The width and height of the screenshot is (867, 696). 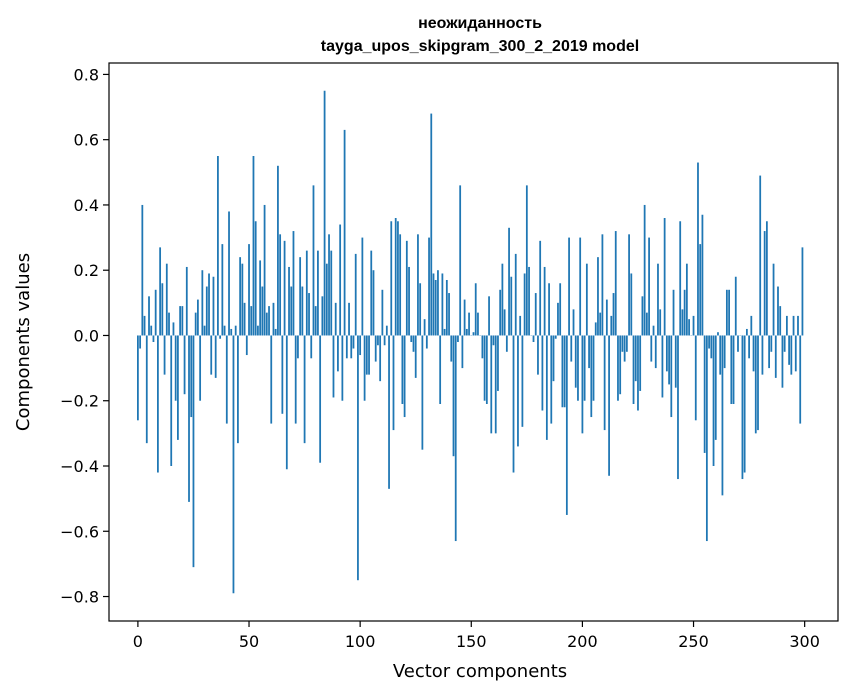 What do you see at coordinates (86, 140) in the screenshot?
I see `y-tick-label: 0.6` at bounding box center [86, 140].